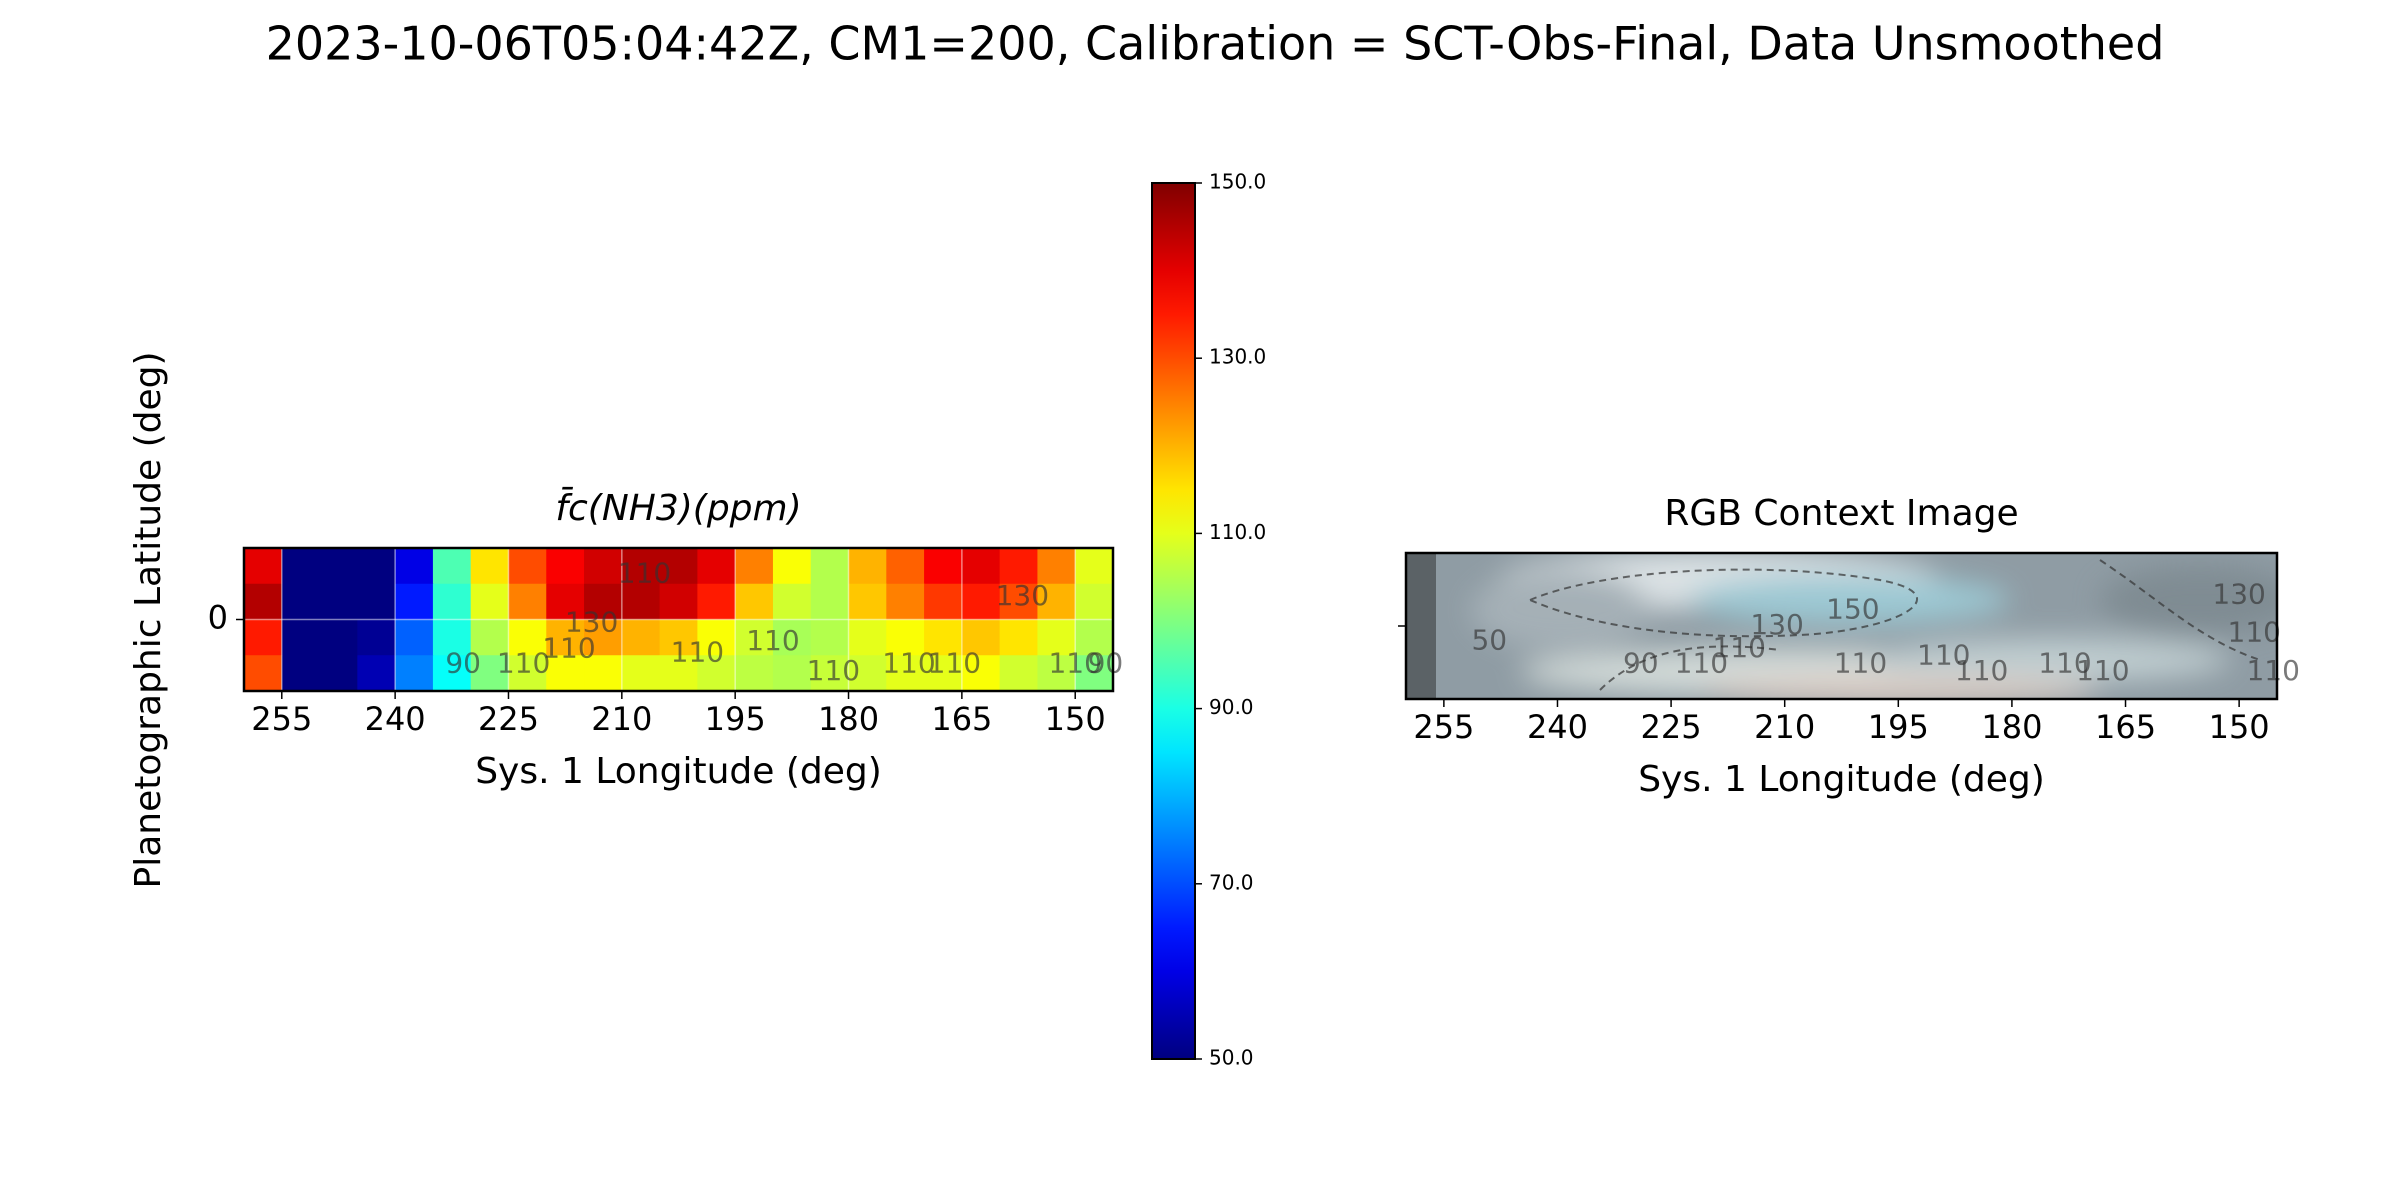  I want to click on panel-title: RGB Context Image, so click(1841, 513).